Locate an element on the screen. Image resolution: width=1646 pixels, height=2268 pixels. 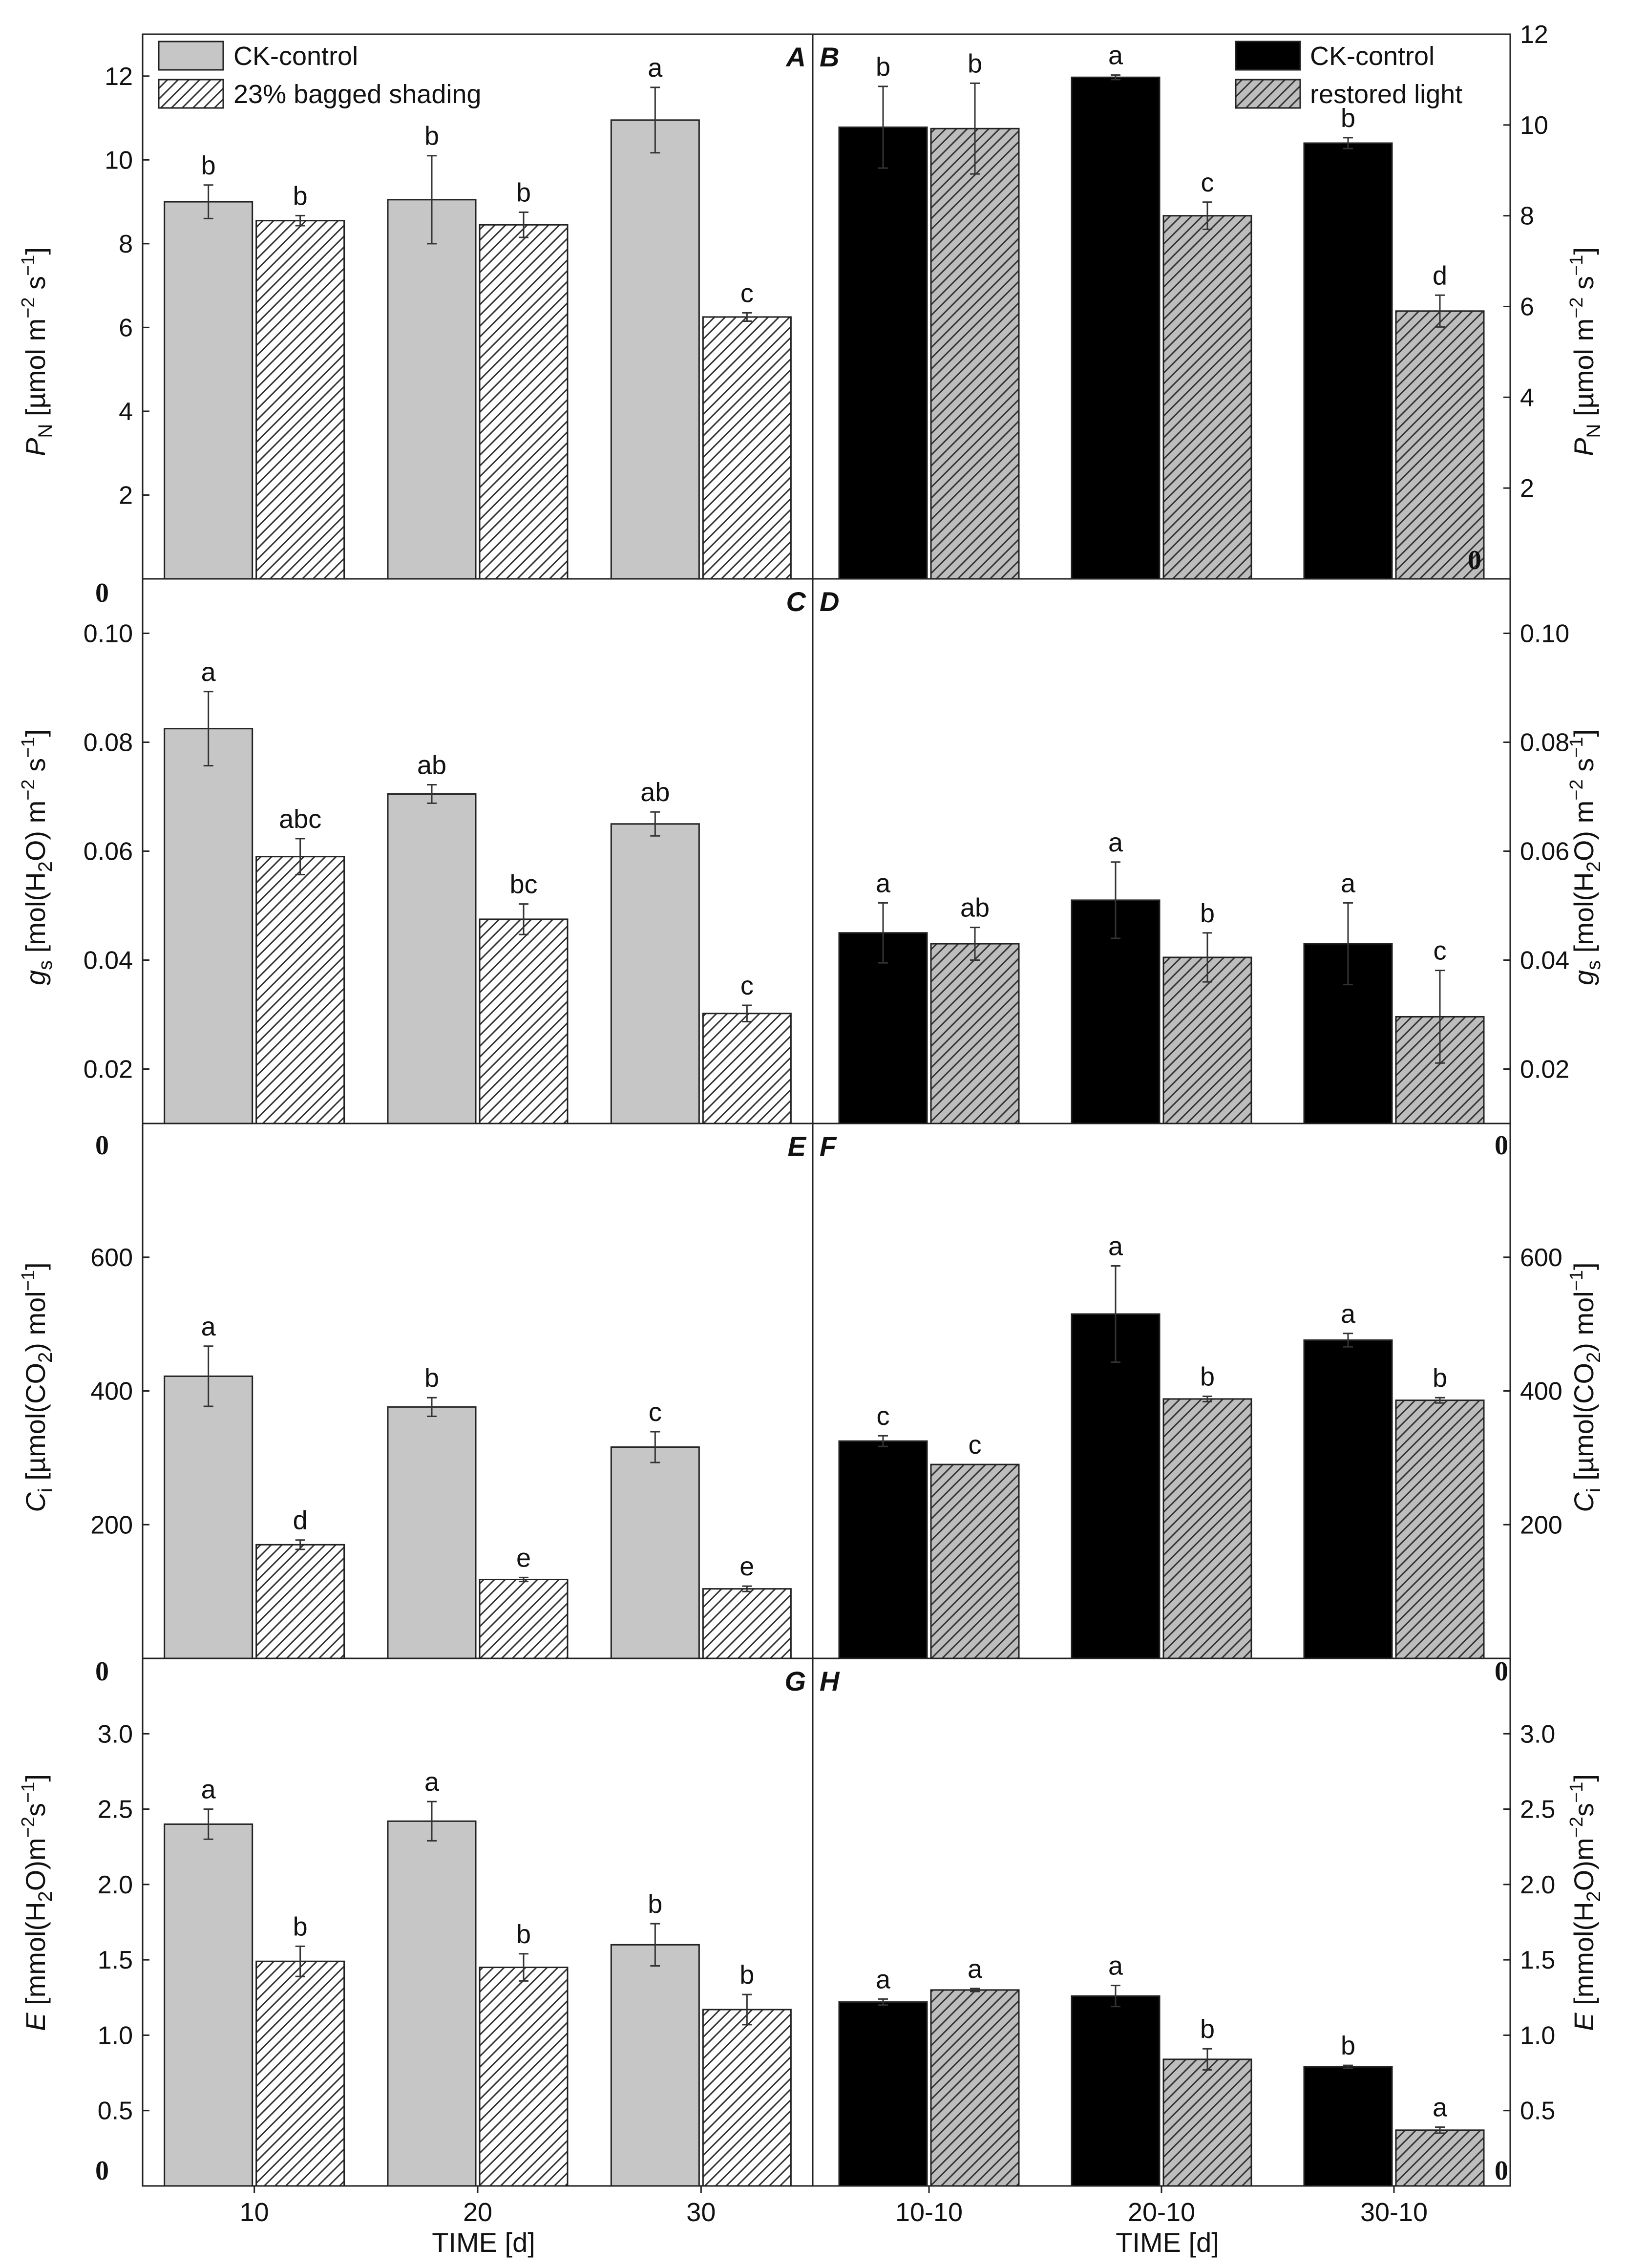
y-tick-label-f-1: 400 is located at coordinates (1541, 1392).